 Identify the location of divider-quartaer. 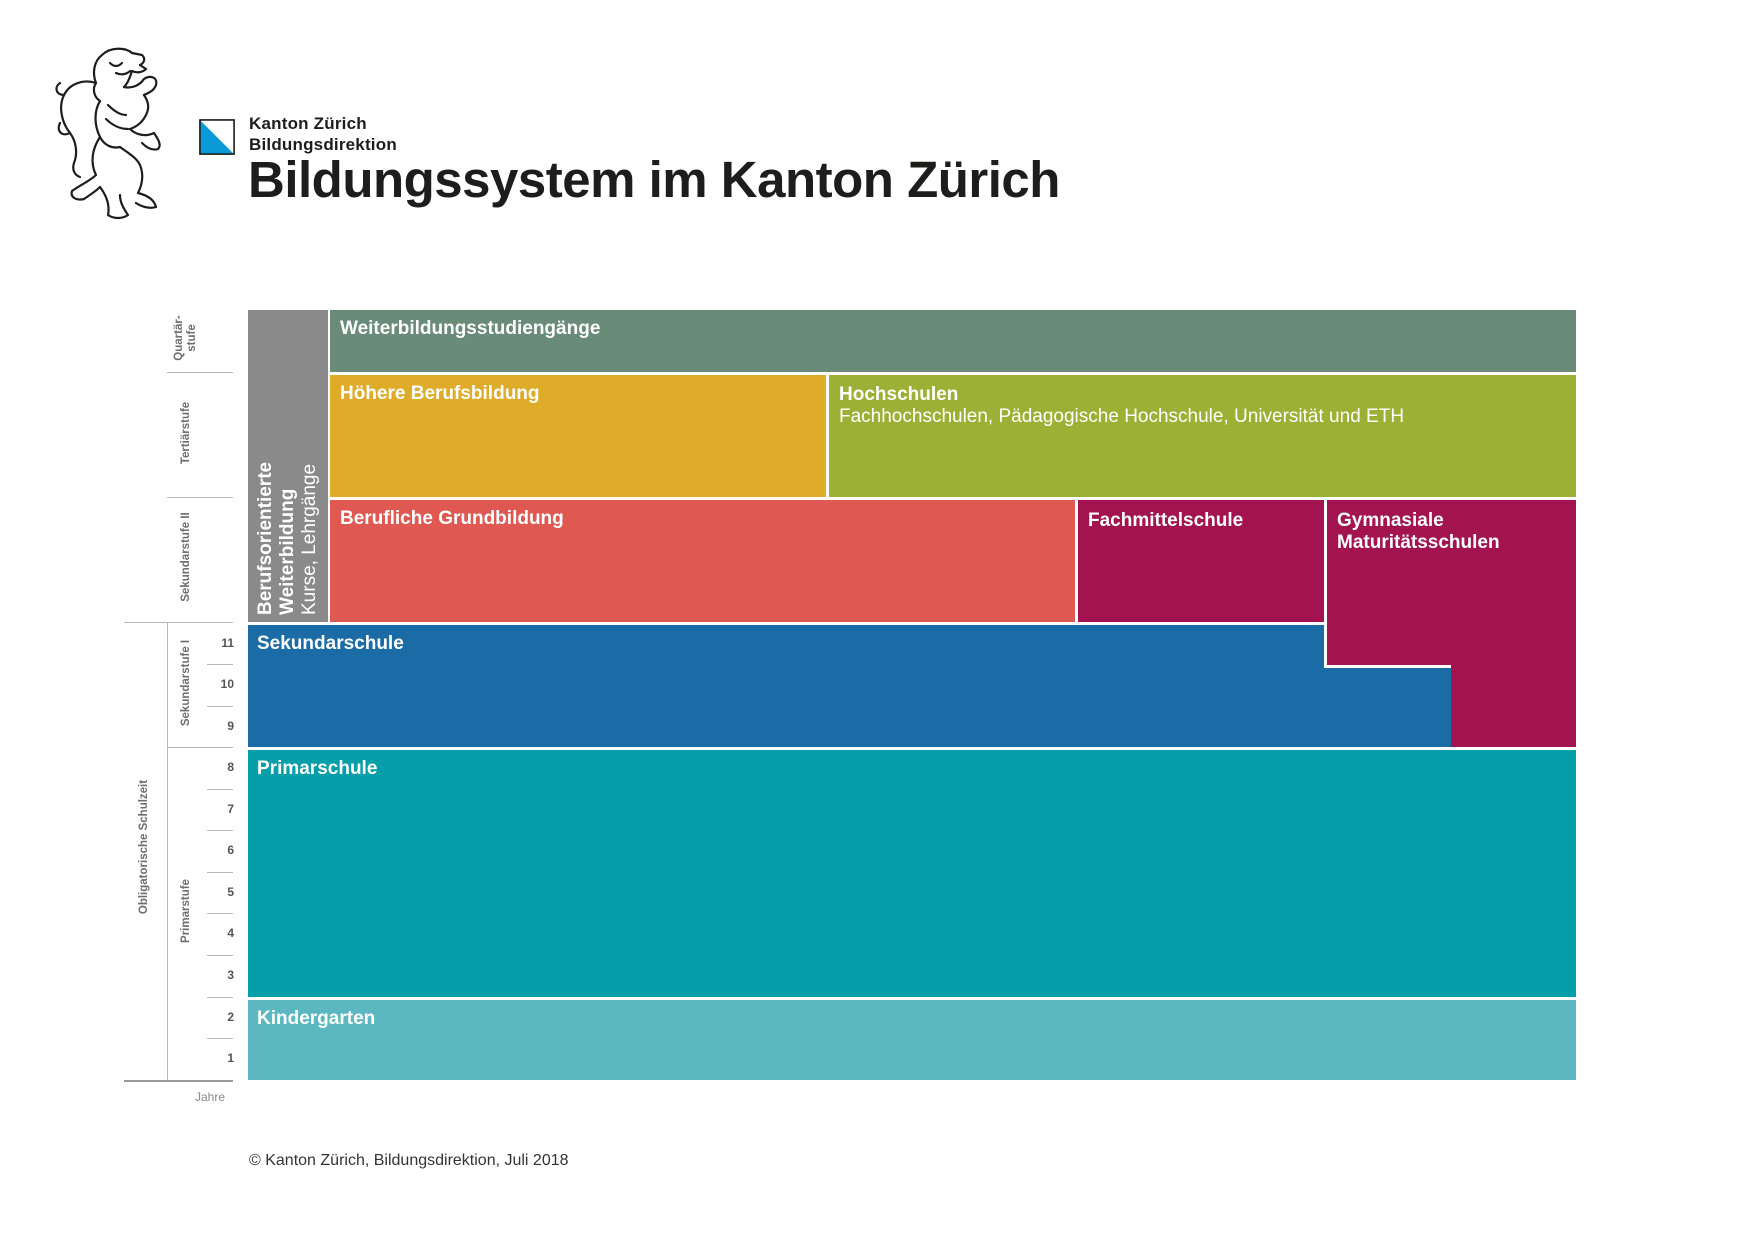
(200, 372).